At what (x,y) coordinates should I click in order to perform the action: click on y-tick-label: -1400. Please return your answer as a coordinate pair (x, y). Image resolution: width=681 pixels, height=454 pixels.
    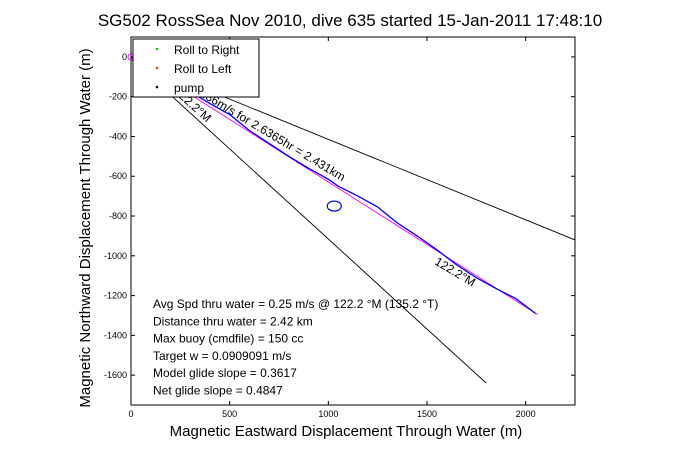
    Looking at the image, I should click on (115, 335).